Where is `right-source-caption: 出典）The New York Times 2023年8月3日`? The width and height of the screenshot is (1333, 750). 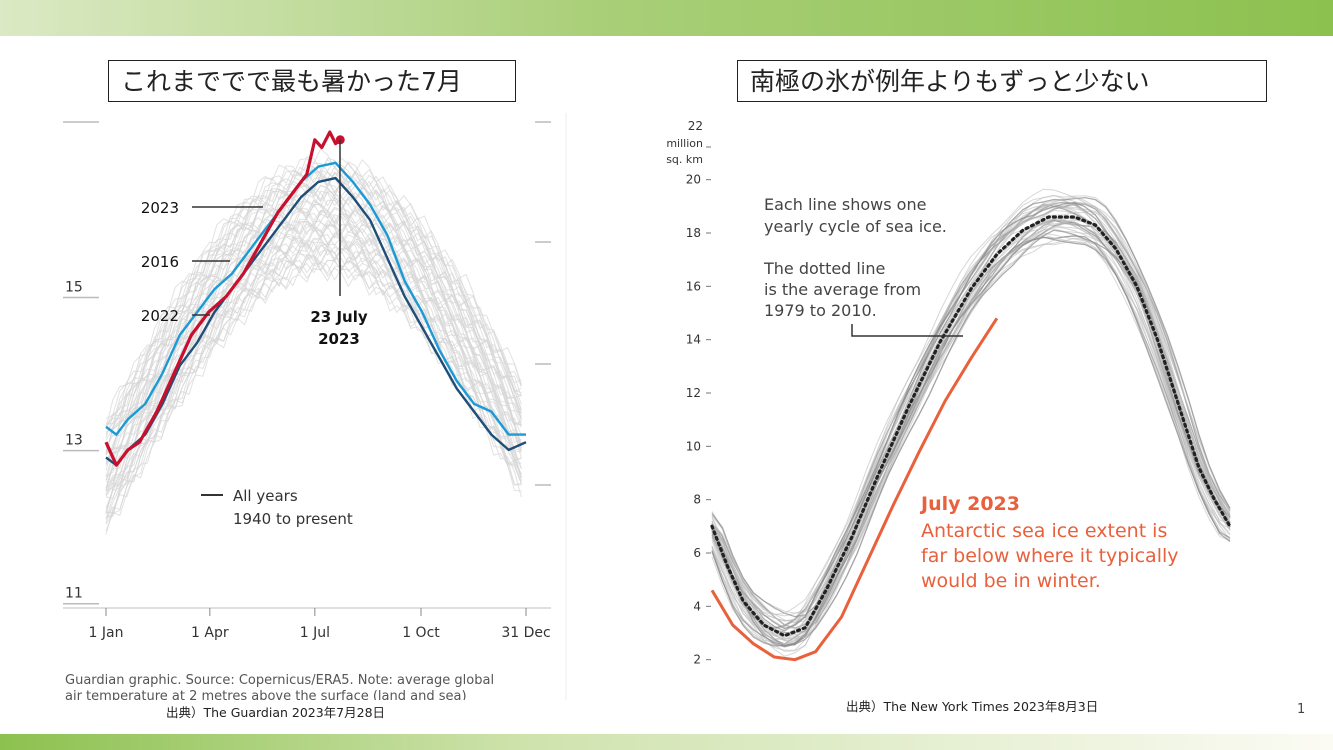 right-source-caption: 出典）The New York Times 2023年8月3日 is located at coordinates (972, 706).